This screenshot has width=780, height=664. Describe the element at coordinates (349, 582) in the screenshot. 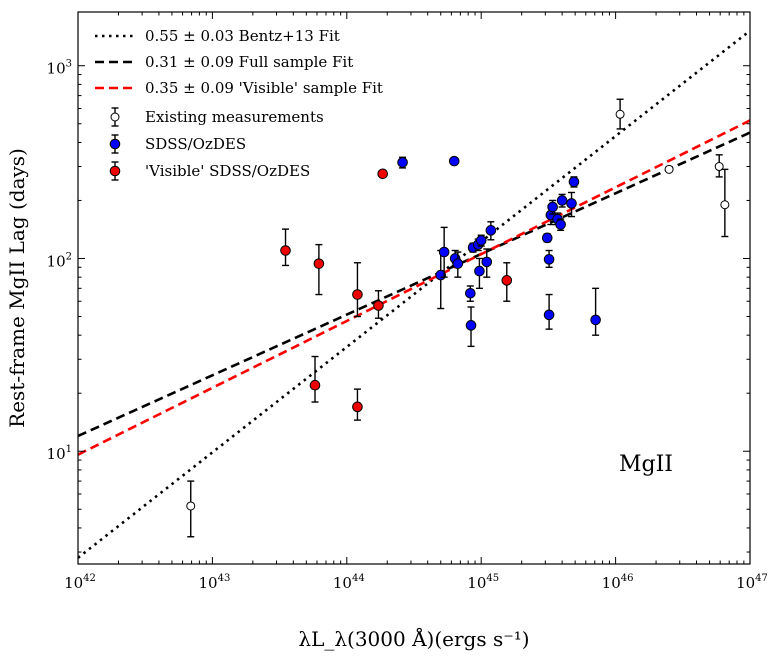

I see `x-tick-label-44: 1044` at that location.